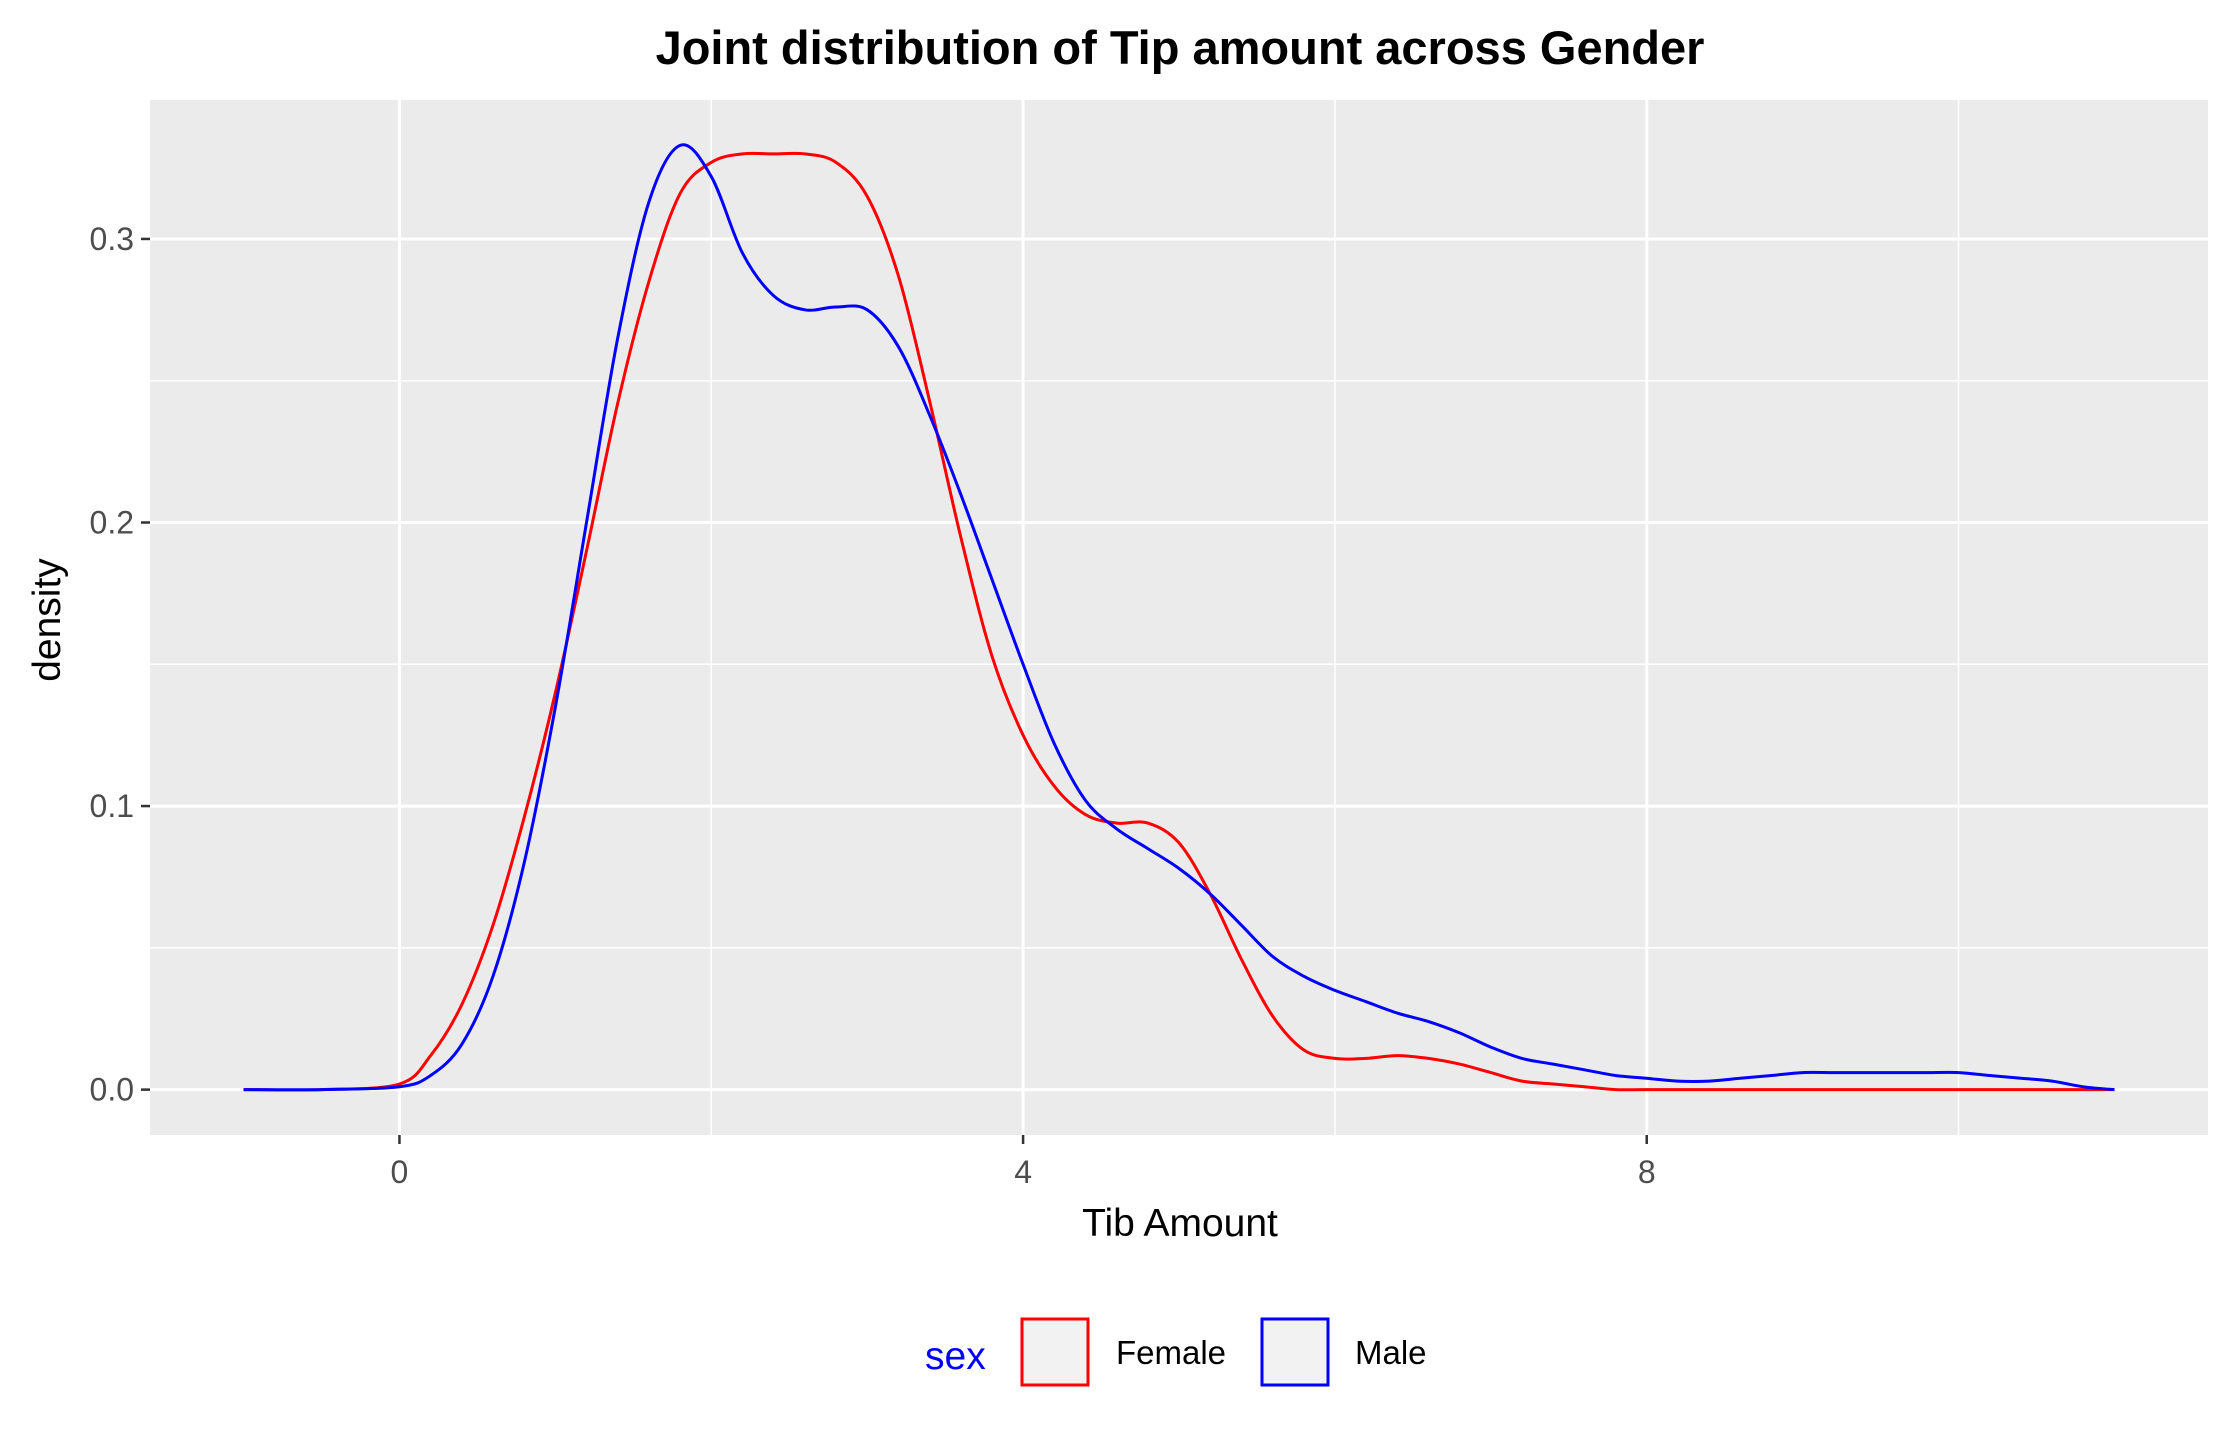  Describe the element at coordinates (47, 620) in the screenshot. I see `y-axis-title: density` at that location.